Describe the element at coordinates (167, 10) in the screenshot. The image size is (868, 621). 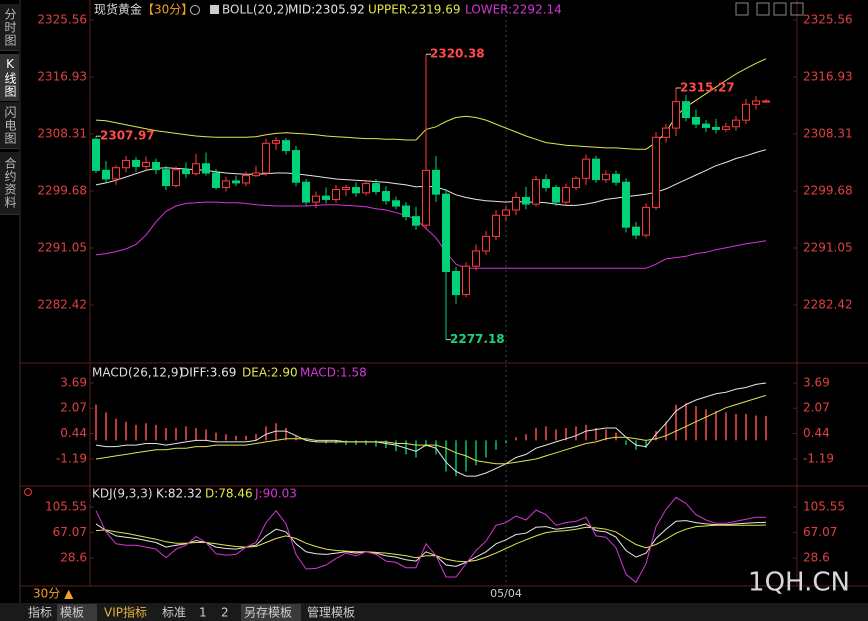
I see `period-label: 【30分】` at that location.